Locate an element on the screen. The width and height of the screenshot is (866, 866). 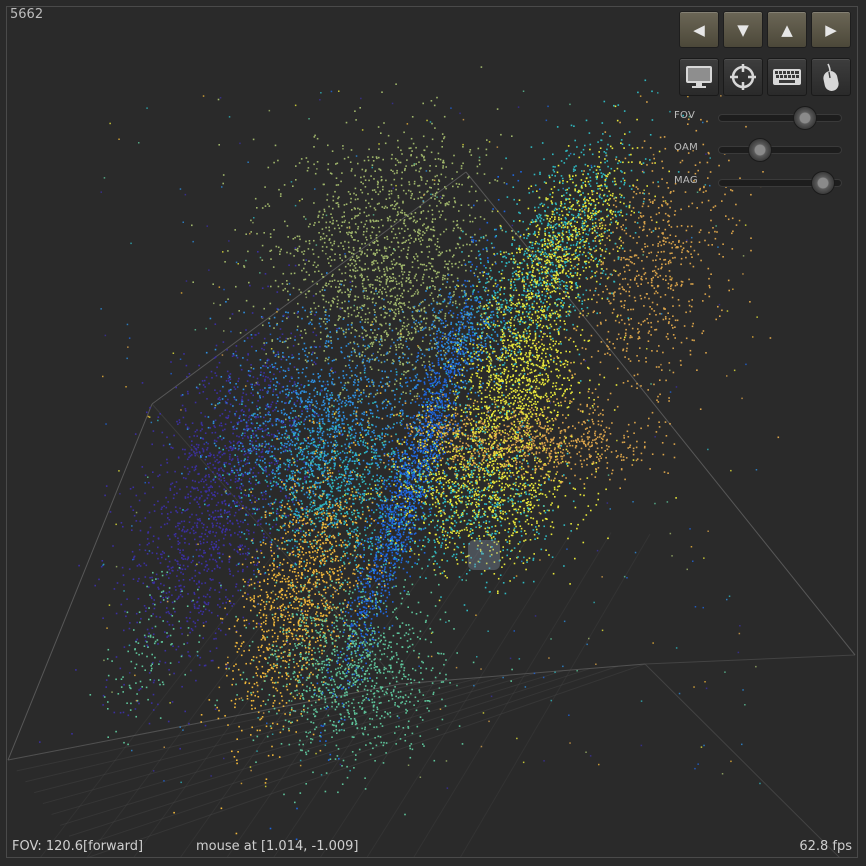
mouse-icon is located at coordinates (831, 77).